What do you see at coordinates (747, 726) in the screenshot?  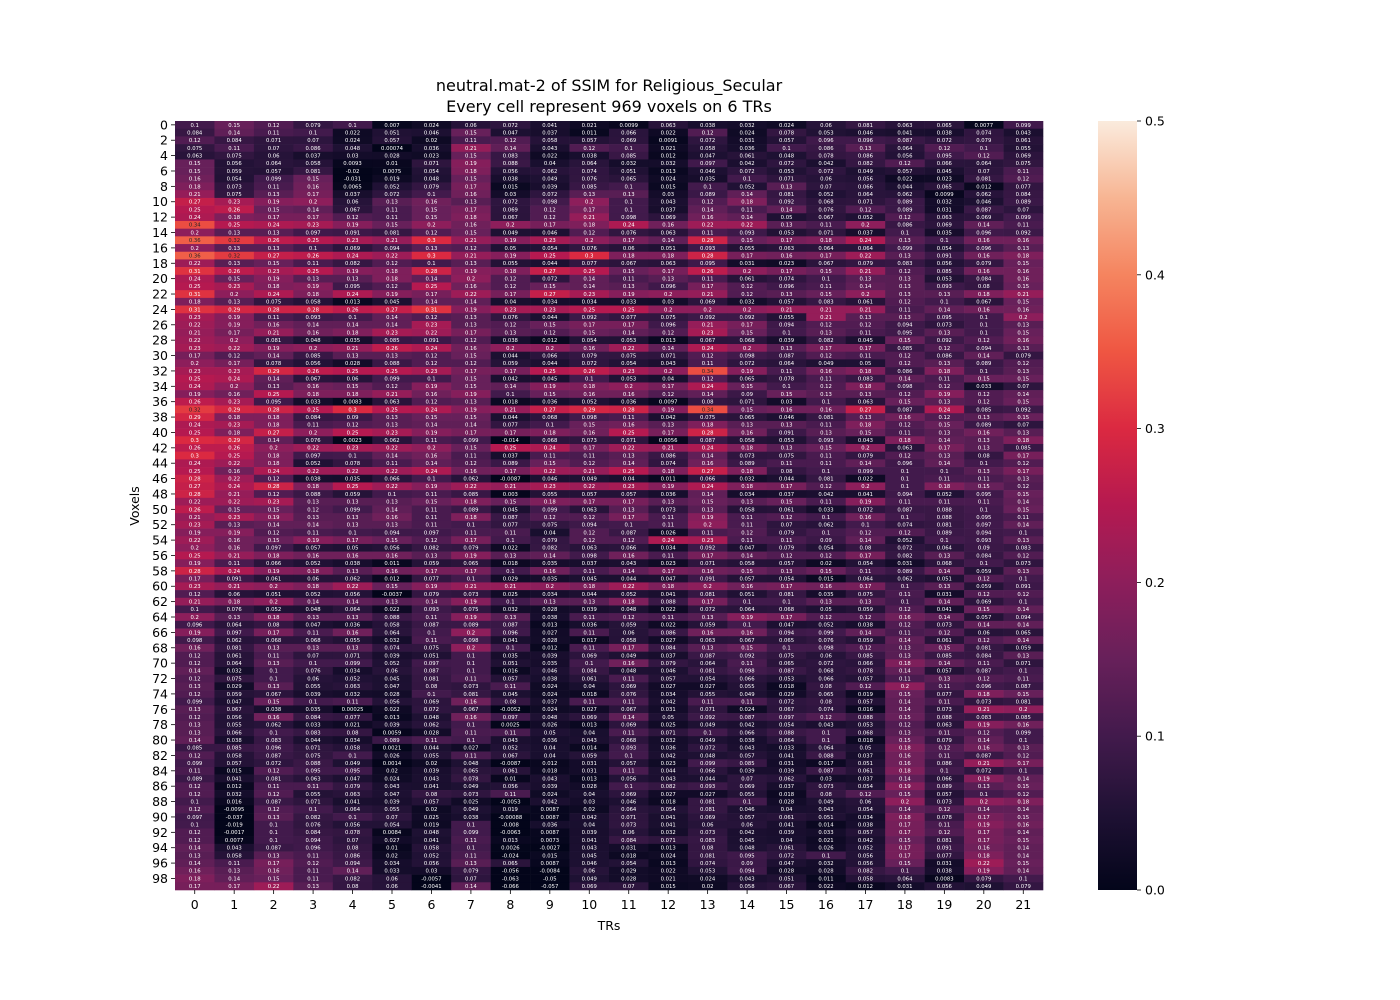 I see `cell-value-label: 0.042` at bounding box center [747, 726].